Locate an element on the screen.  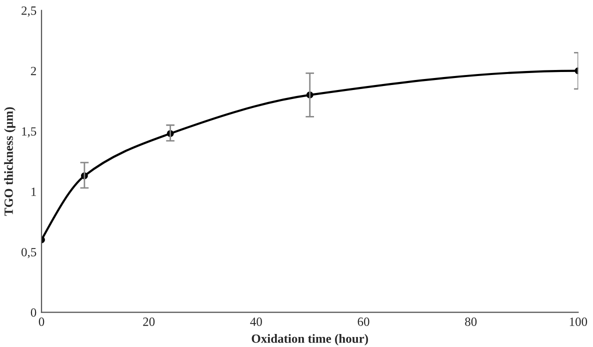
y-tick-label: 2,5 is located at coordinates (29, 11).